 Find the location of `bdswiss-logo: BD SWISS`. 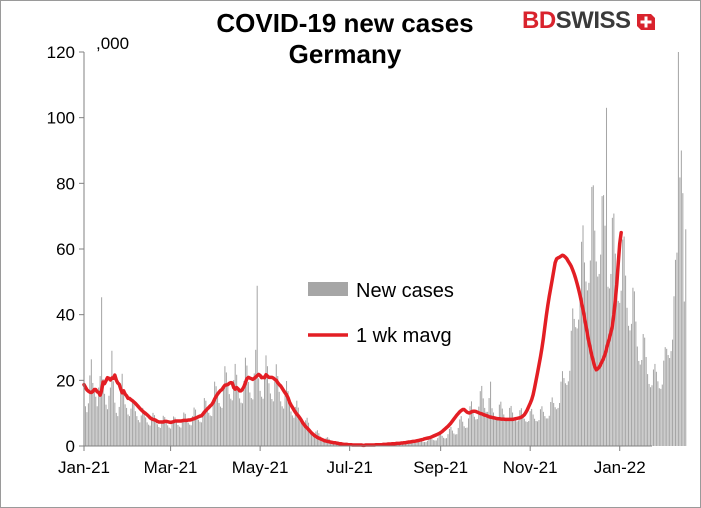

bdswiss-logo: BD SWISS is located at coordinates (589, 21).